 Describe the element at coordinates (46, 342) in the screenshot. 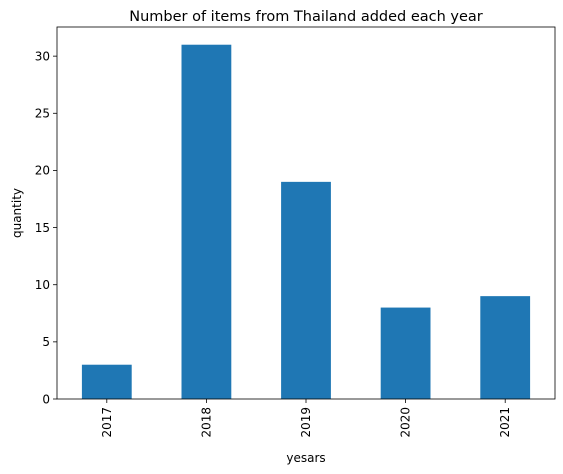

I see `y-tick-label-5: 5` at that location.